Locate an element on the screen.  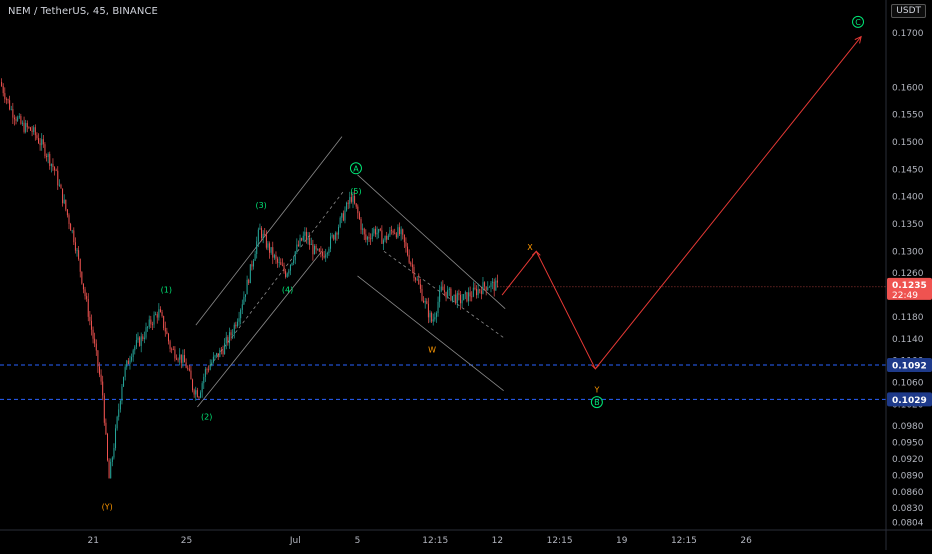
y-tick-label: 0.1400 is located at coordinates (908, 198).